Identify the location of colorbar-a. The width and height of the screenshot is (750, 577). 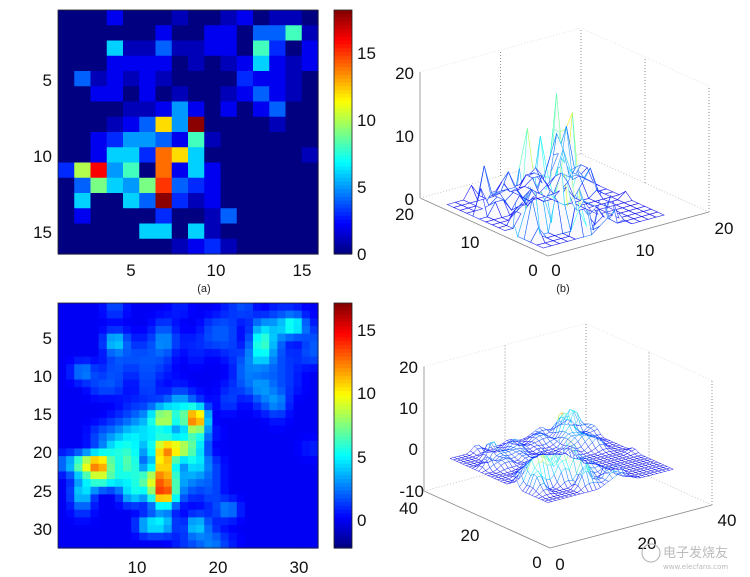
(343, 132).